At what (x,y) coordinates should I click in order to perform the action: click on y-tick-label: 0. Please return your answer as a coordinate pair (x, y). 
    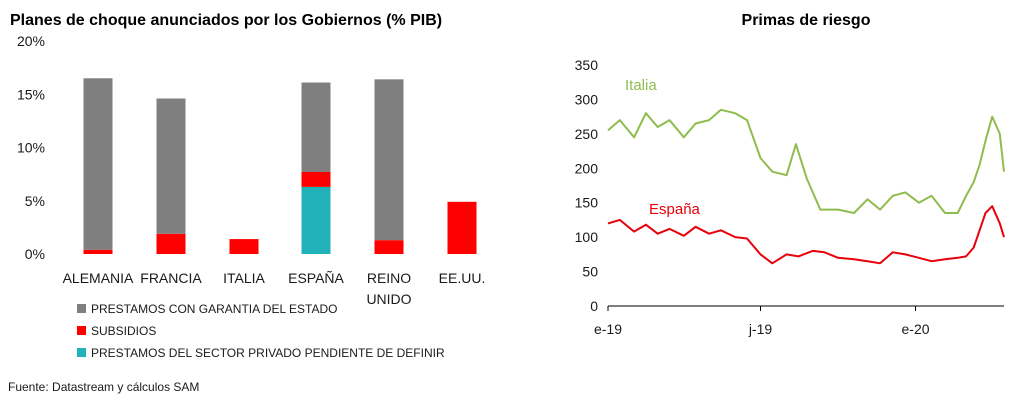
    Looking at the image, I should click on (594, 306).